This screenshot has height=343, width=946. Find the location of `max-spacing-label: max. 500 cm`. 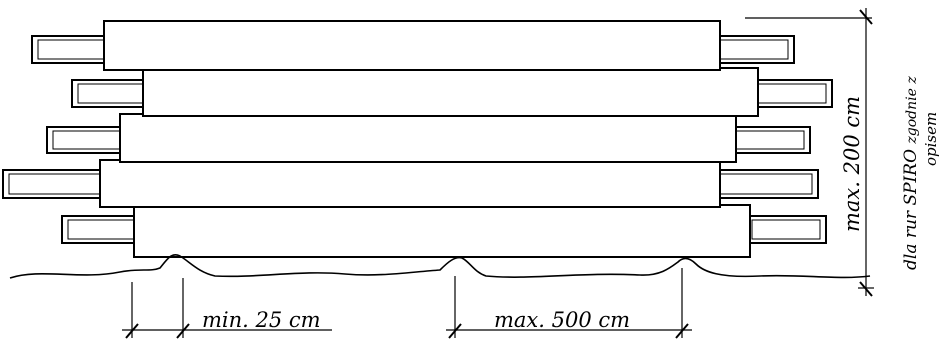

max-spacing-label: max. 500 cm is located at coordinates (562, 320).